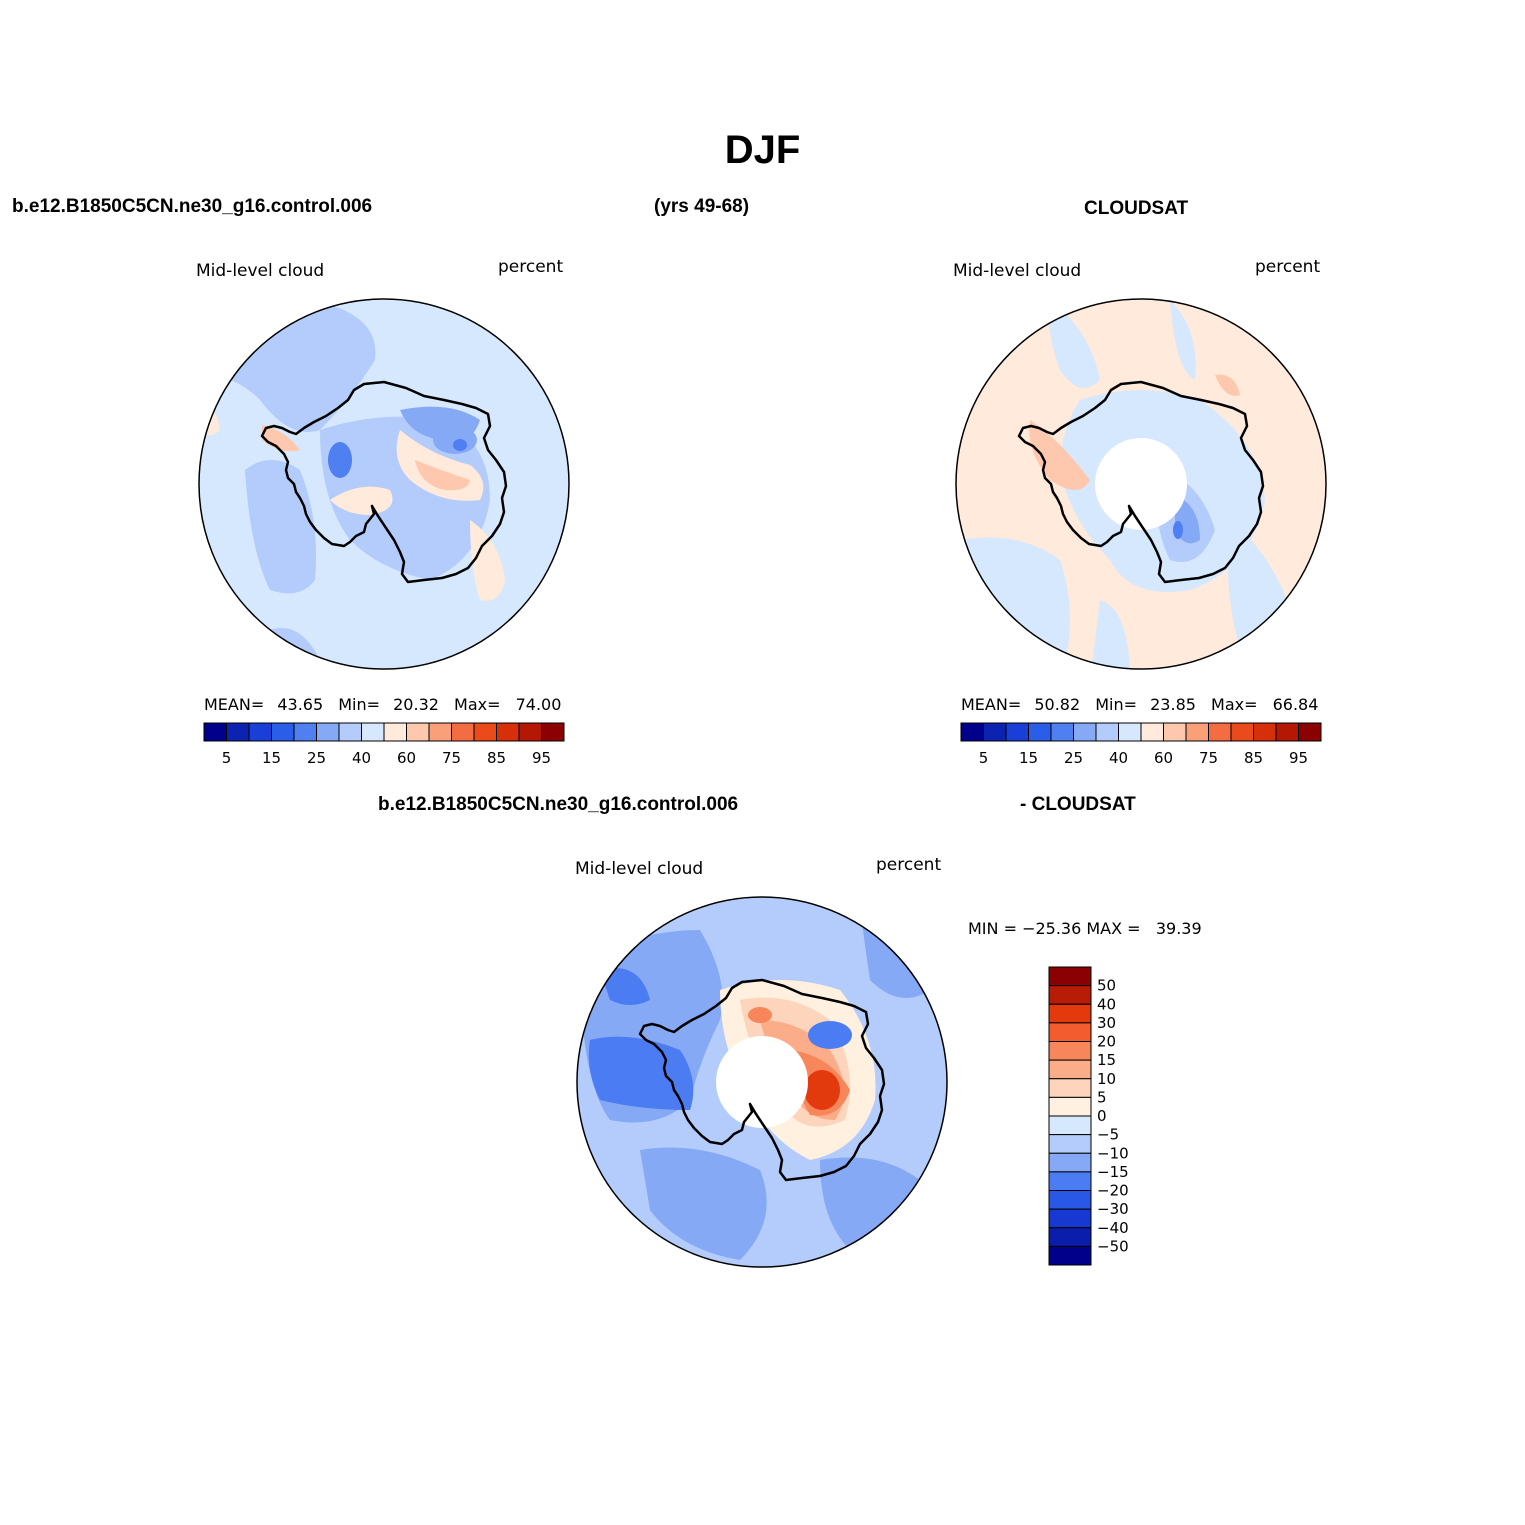 This screenshot has height=1525, width=1525. What do you see at coordinates (1106, 1023) in the screenshot?
I see `colorbar-label: 30` at bounding box center [1106, 1023].